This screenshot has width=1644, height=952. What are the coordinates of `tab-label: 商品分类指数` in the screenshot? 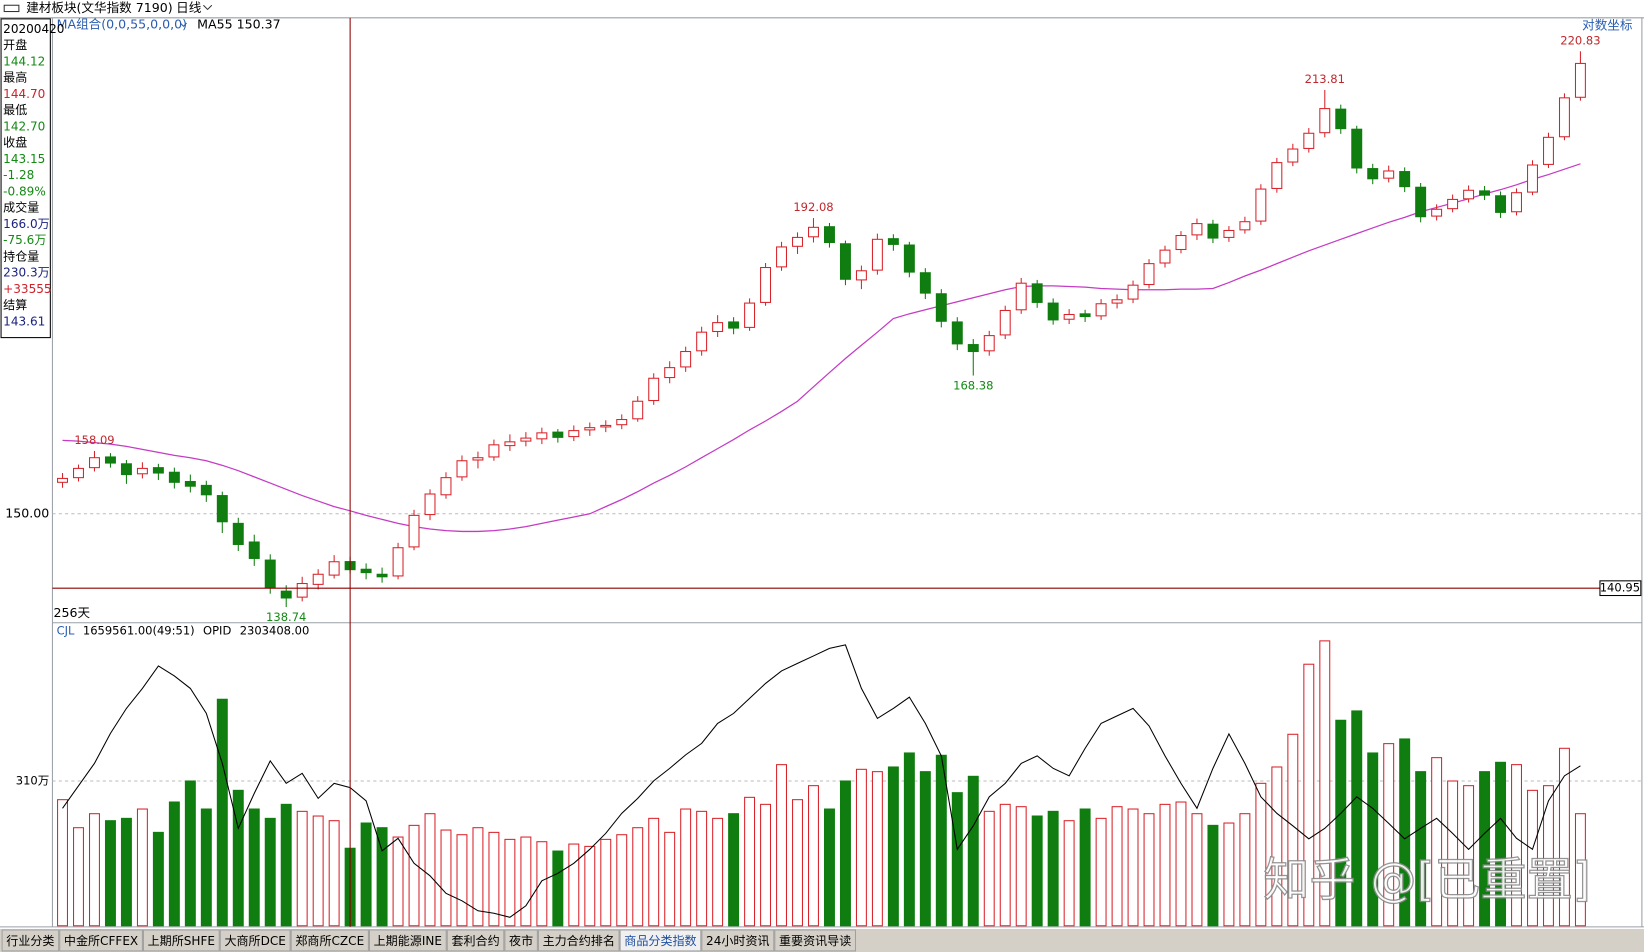 It's located at (660, 940).